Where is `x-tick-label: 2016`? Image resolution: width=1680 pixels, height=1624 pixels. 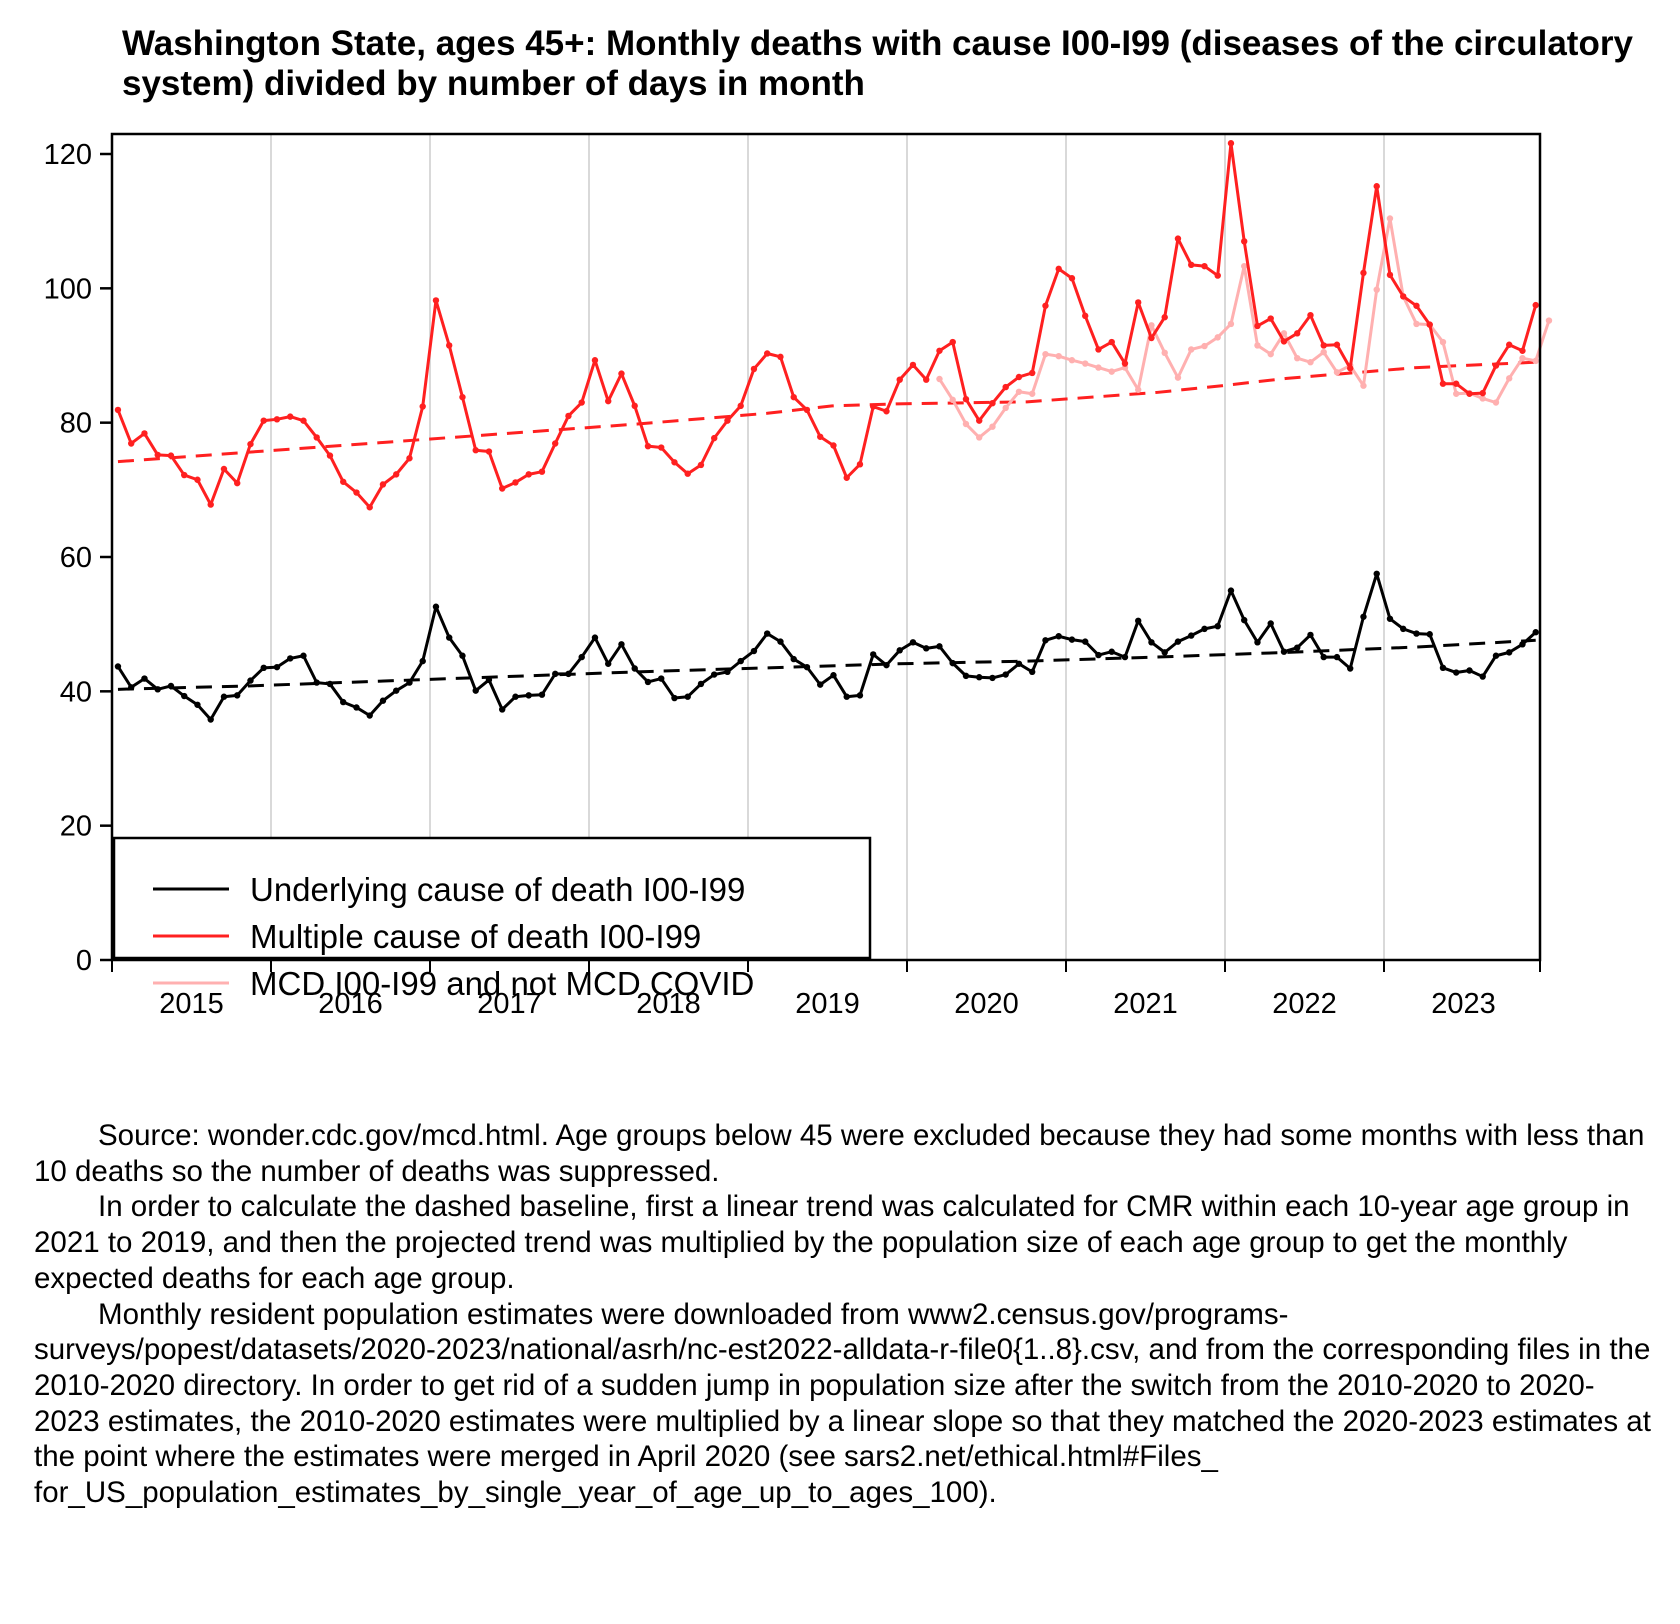 x-tick-label: 2016 is located at coordinates (350, 1004).